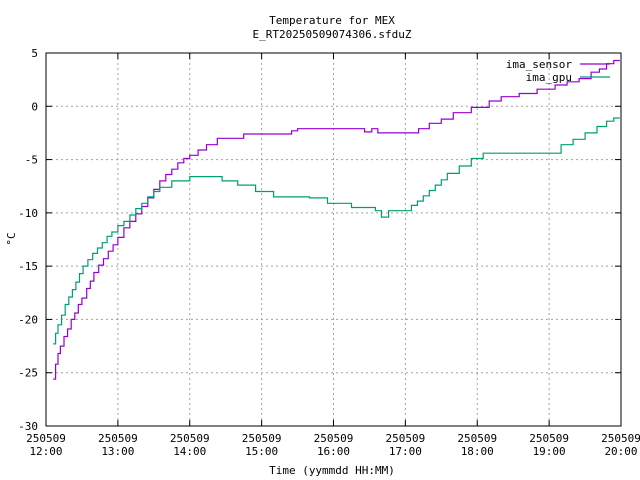  What do you see at coordinates (333, 451) in the screenshot?
I see `x-tick-label-time: 16:00` at bounding box center [333, 451].